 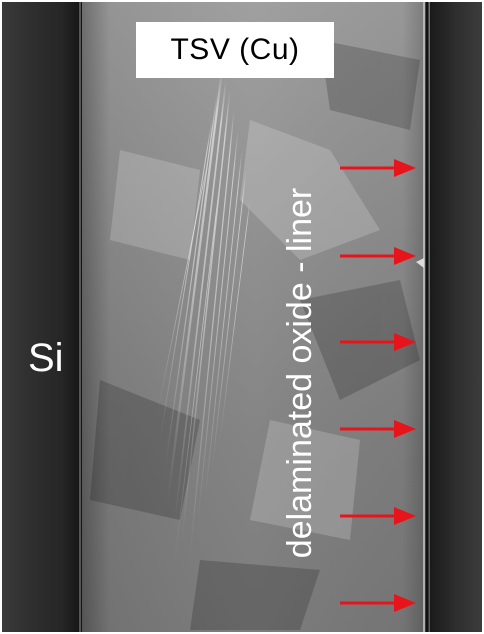 I want to click on tsv-cu-label: TSV (Cu), so click(x=235, y=50).